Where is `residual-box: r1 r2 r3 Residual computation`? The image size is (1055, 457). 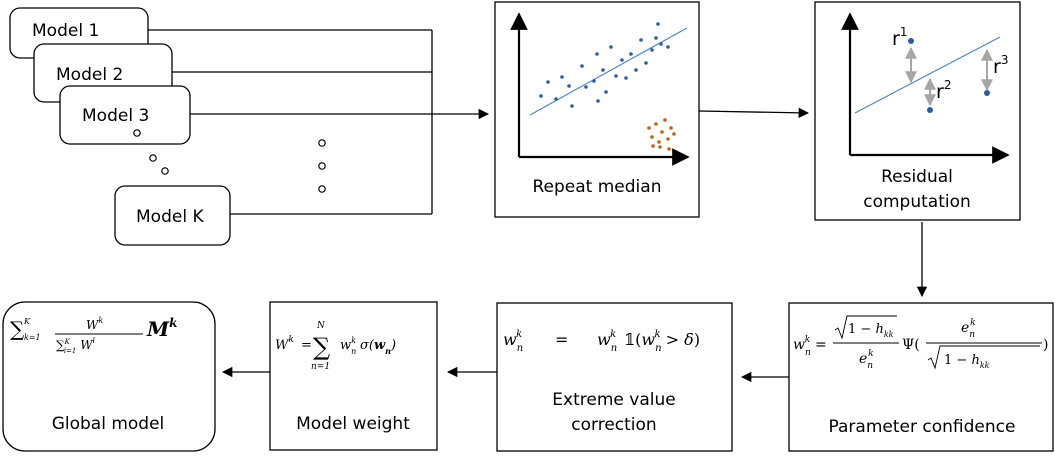 residual-box: r1 r2 r3 Residual computation is located at coordinates (917, 111).